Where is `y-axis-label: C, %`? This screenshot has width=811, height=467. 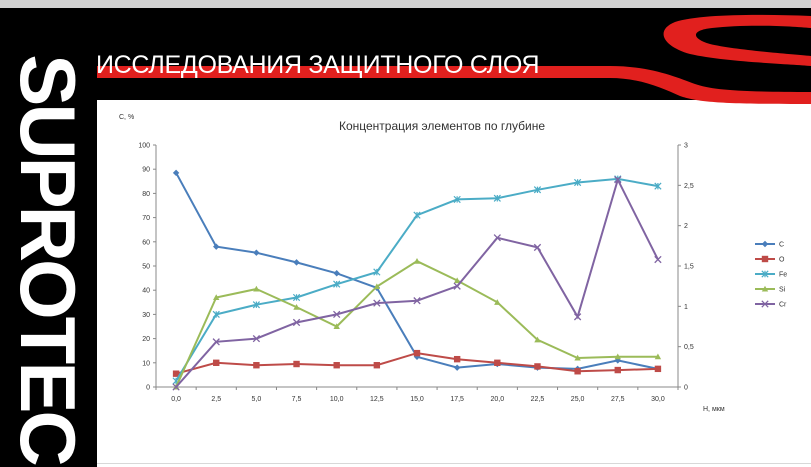
y-axis-label: C, % is located at coordinates (126, 117).